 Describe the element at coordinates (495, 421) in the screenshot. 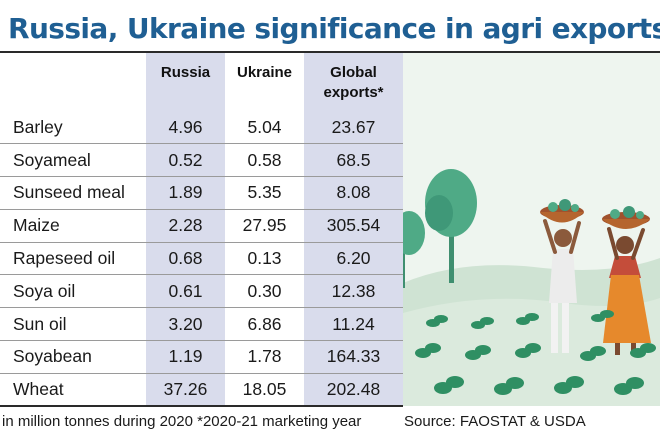

I see `source-credit: Source: FAOSTAT & USDA` at that location.